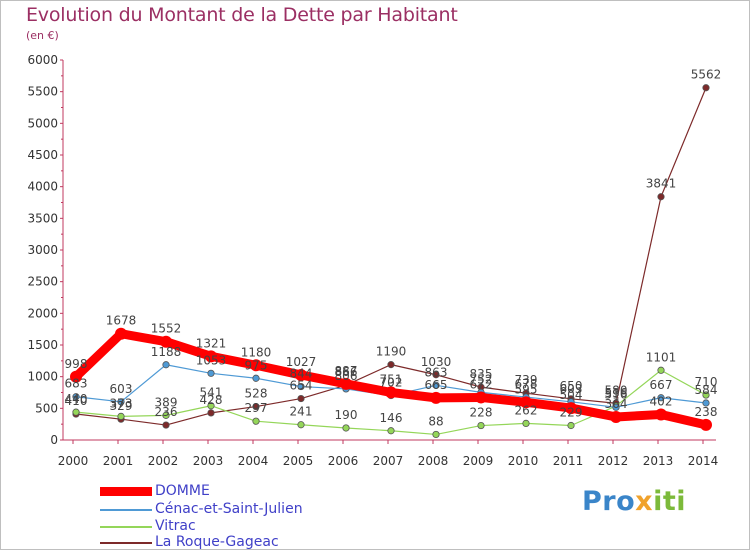 The height and width of the screenshot is (550, 750). I want to click on data-label: 835, so click(481, 374).